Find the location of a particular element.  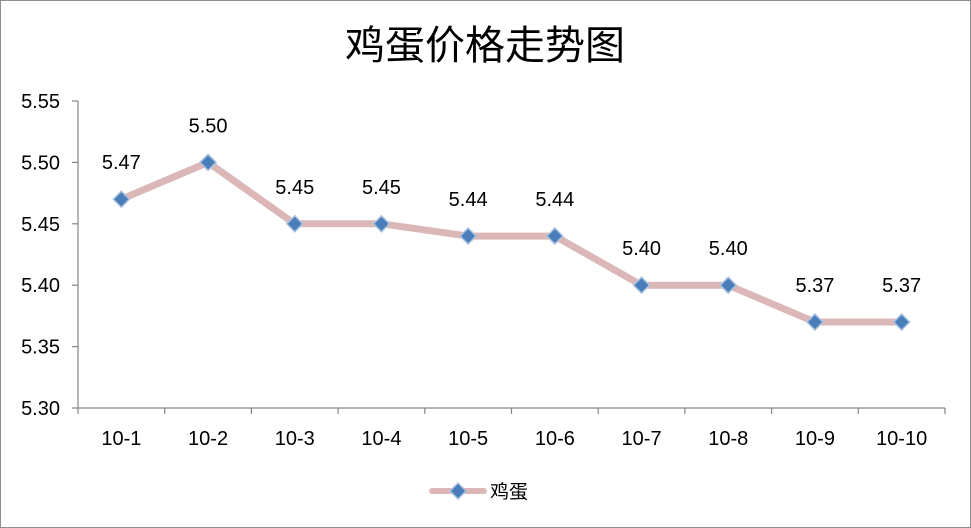

x-tick-label: 10-10 is located at coordinates (901, 439).